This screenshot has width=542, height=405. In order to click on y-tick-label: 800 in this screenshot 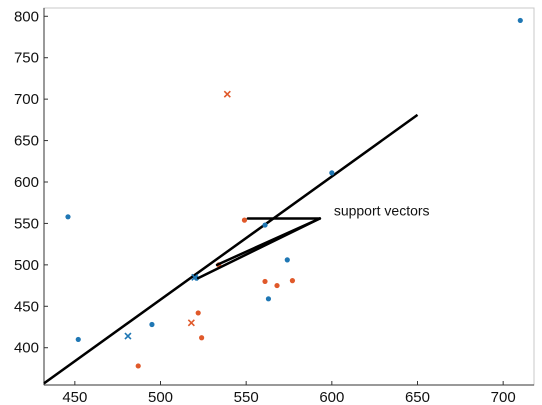, I will do `click(26, 16)`.